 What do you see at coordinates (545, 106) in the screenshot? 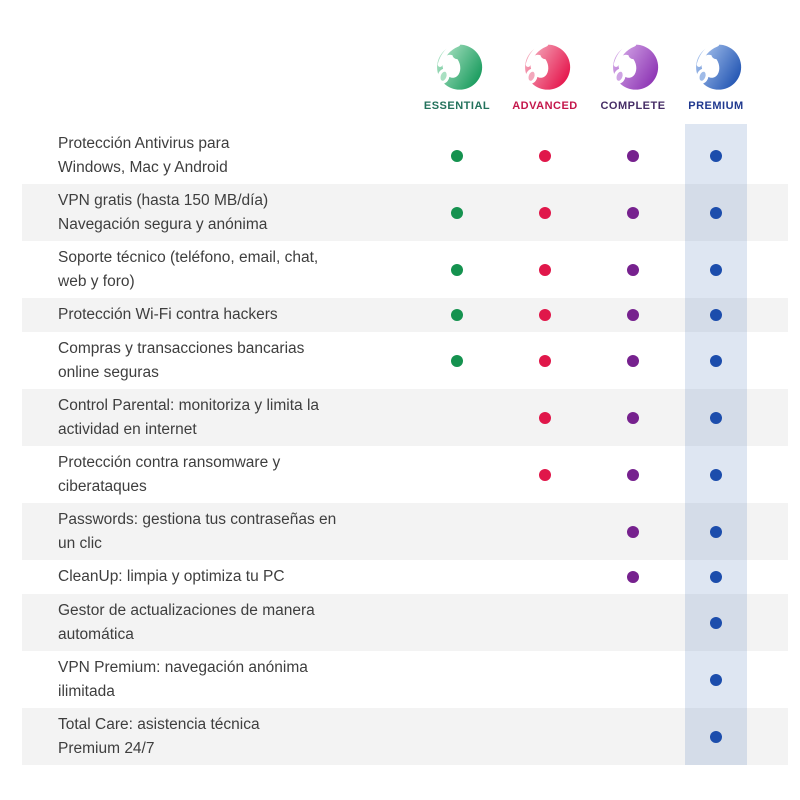
I see `plan-label-advanced: ADVANCED` at bounding box center [545, 106].